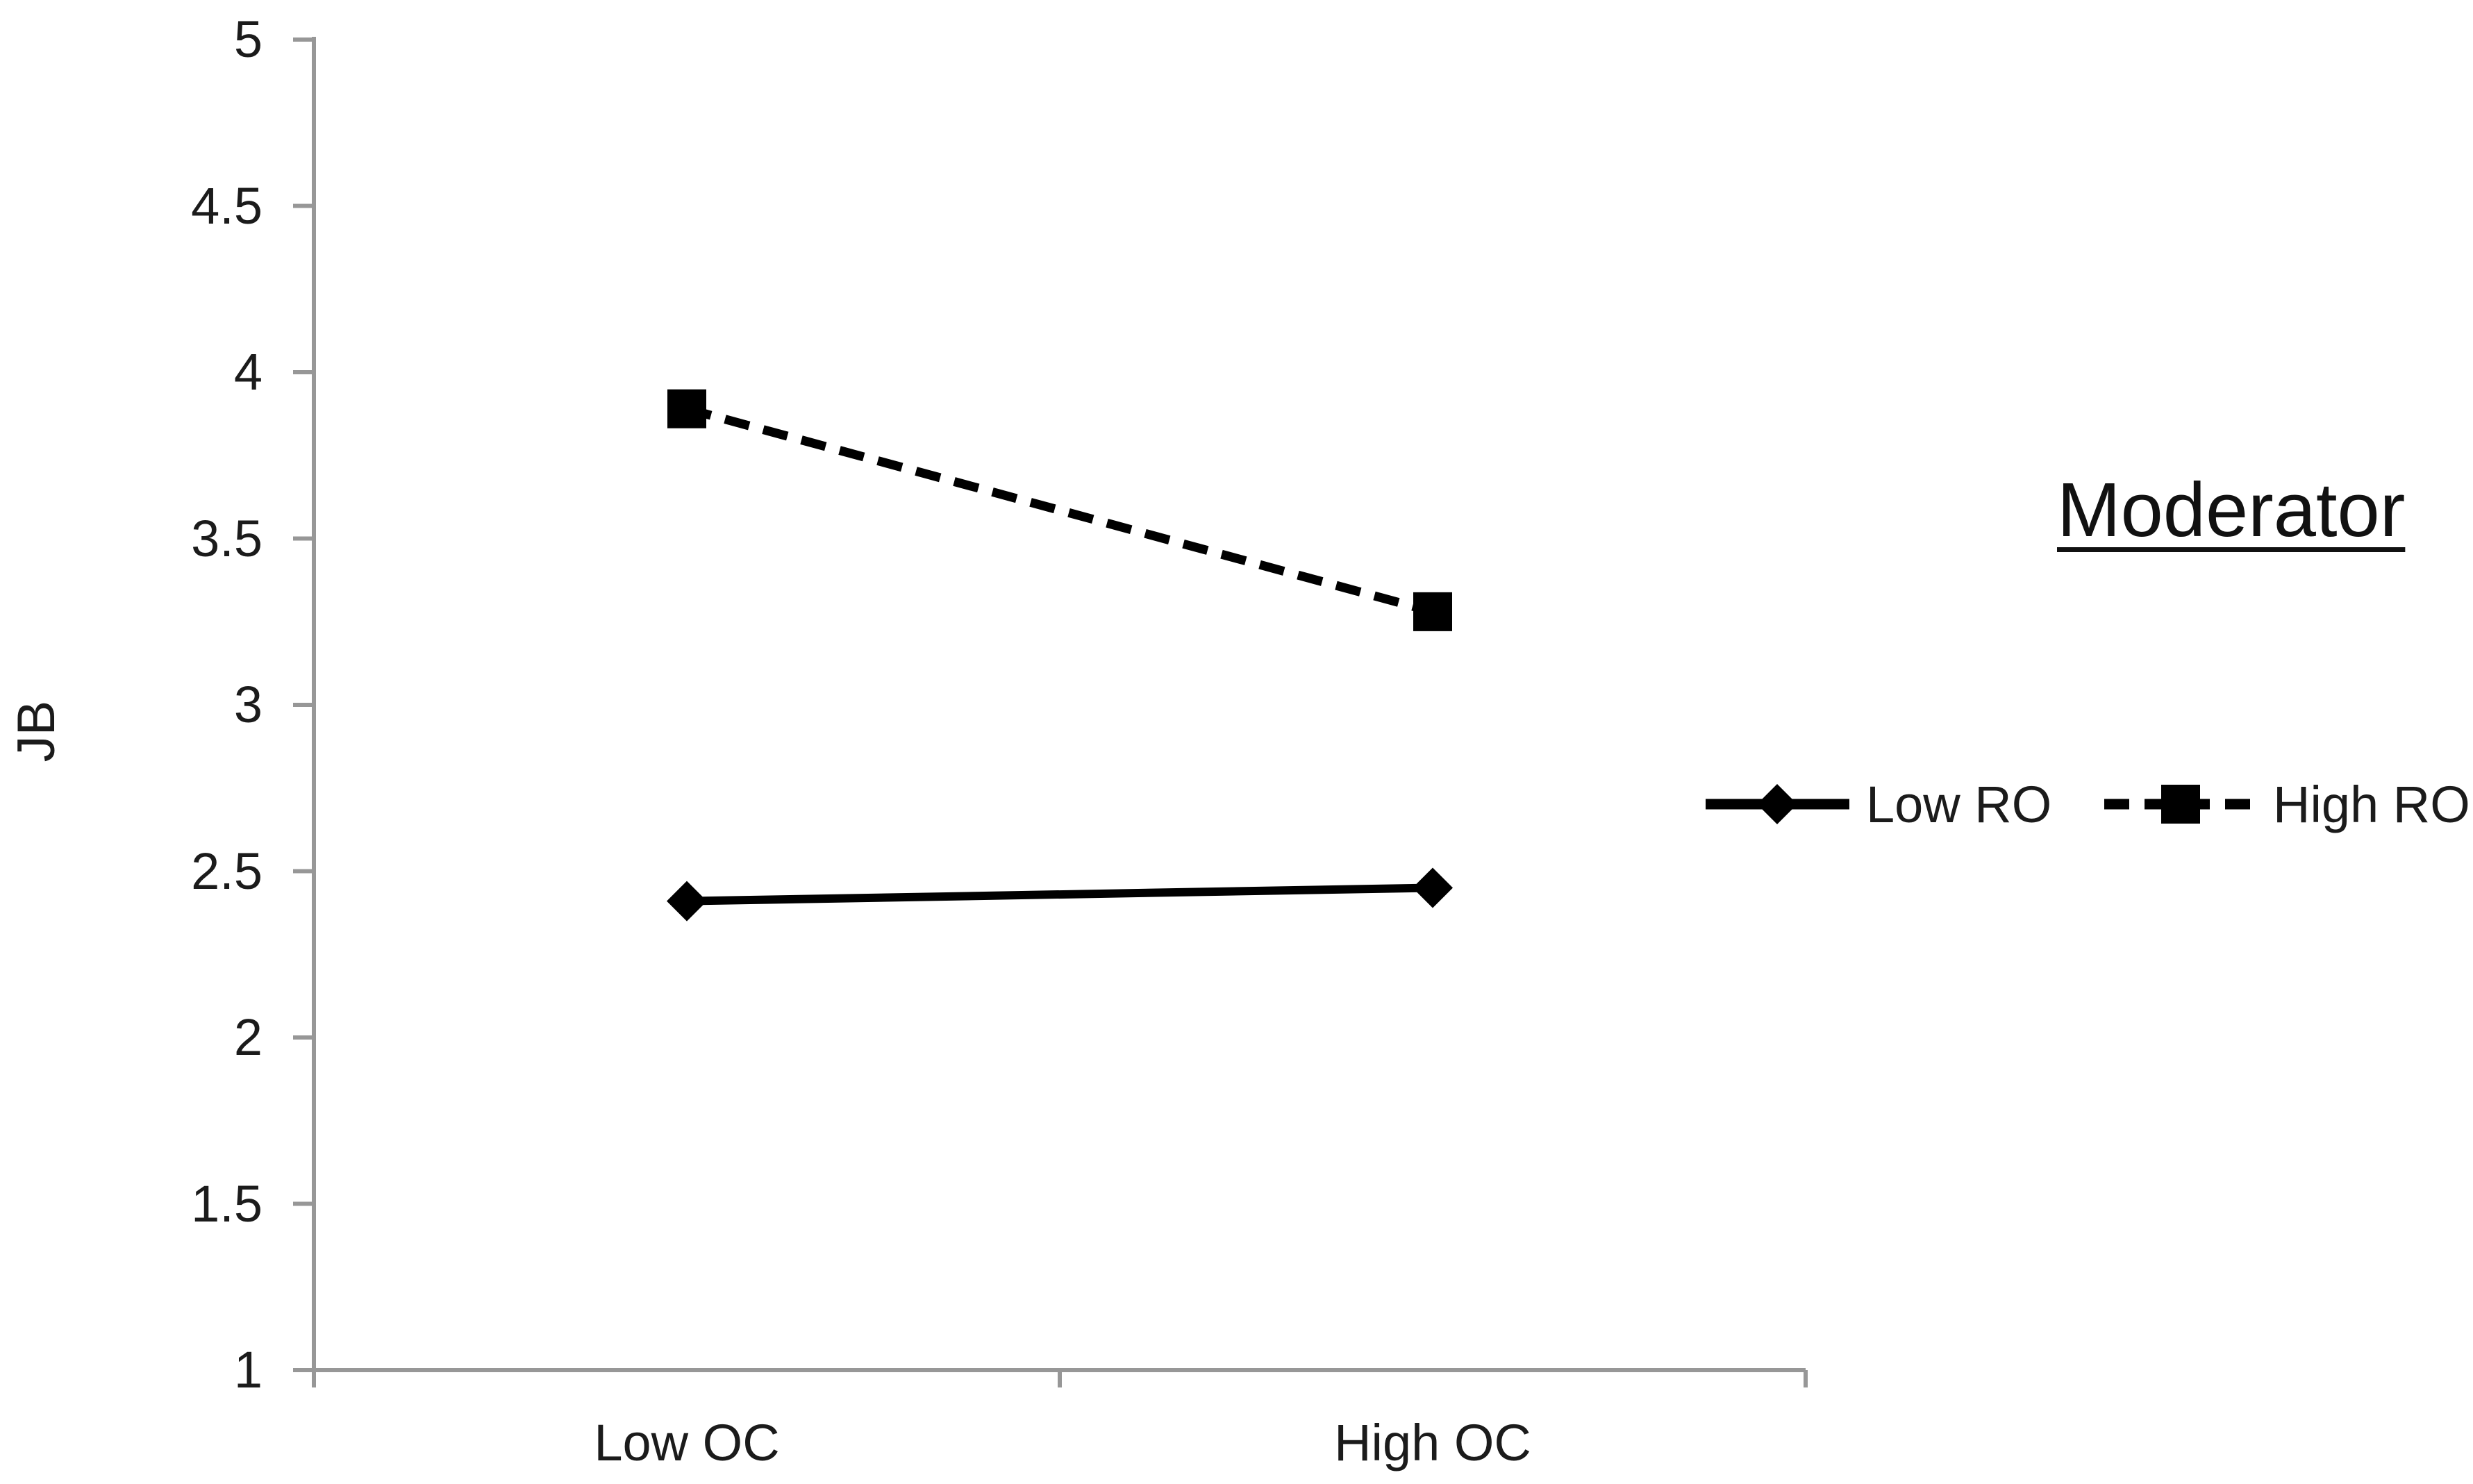  What do you see at coordinates (1060, 655) in the screenshot?
I see `data-series` at bounding box center [1060, 655].